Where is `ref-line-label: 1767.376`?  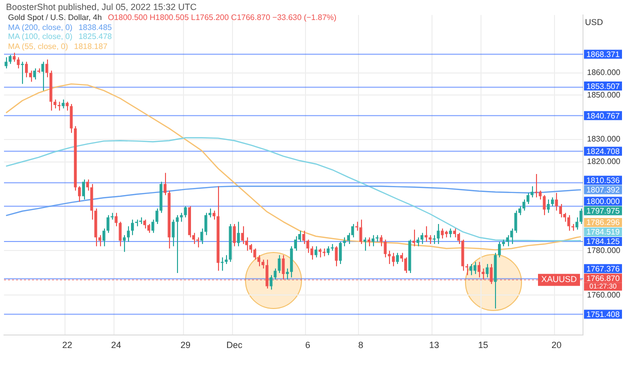 ref-line-label: 1767.376 is located at coordinates (603, 269).